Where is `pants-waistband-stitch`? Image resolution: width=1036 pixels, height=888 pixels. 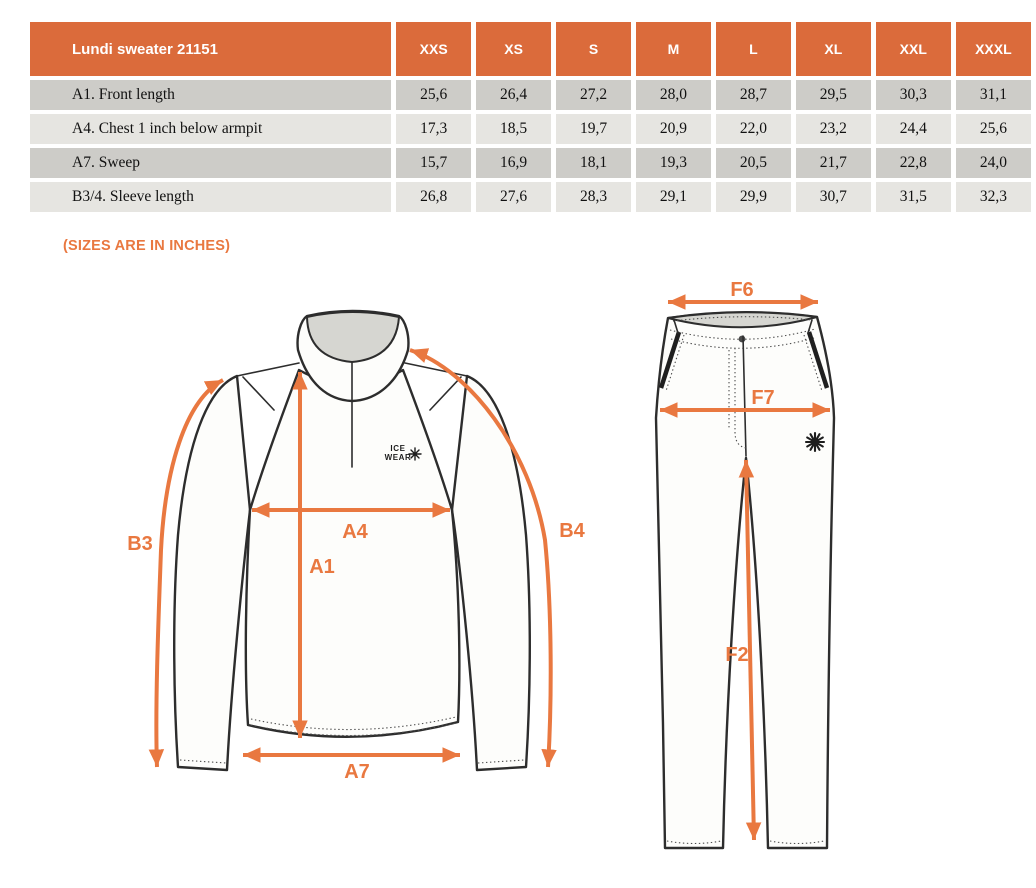
pants-waistband-stitch is located at coordinates (742, 334).